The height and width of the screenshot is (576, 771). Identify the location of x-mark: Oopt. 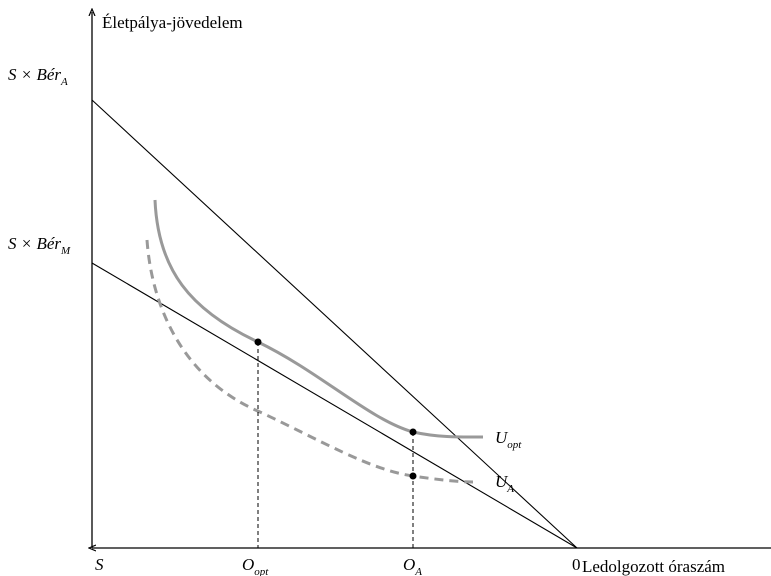
(255, 565).